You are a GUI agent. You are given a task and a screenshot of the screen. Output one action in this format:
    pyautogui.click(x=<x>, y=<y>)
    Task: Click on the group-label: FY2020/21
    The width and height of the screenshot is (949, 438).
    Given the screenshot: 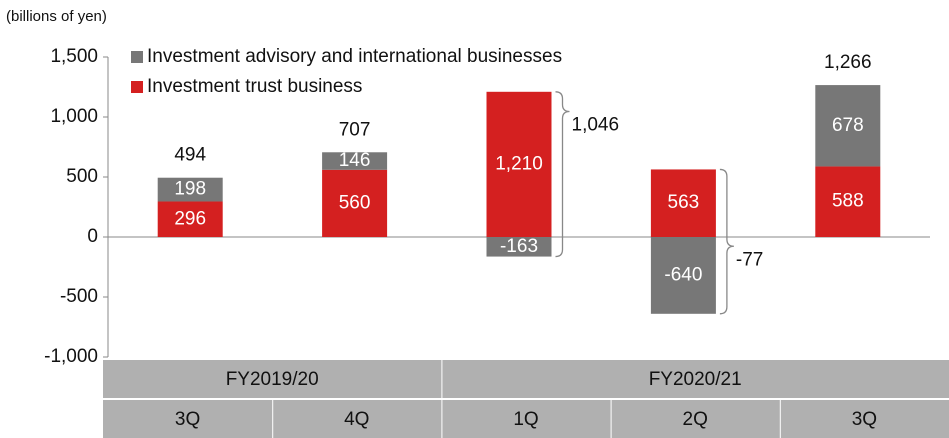 What is the action you would take?
    pyautogui.click(x=695, y=379)
    